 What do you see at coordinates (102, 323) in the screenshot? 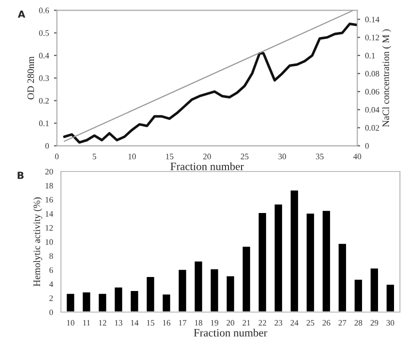
I see `x-tick-label: 12` at bounding box center [102, 323].